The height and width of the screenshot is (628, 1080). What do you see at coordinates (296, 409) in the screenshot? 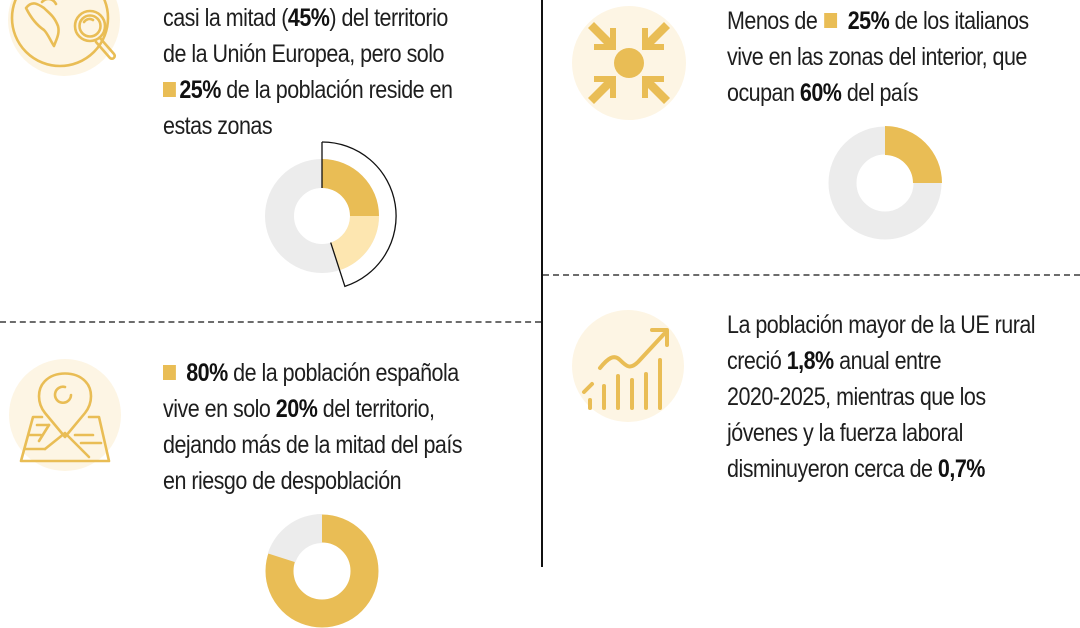
I see `highlight-value: 20%` at bounding box center [296, 409].